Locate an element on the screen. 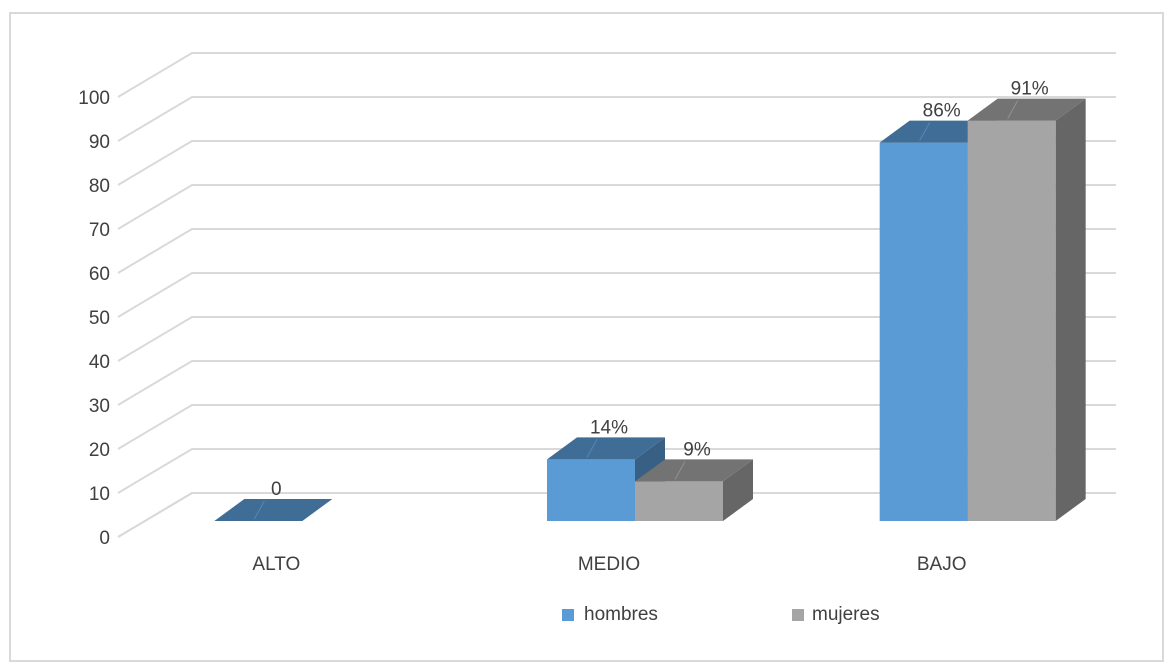  y-tick-labels: 0 10 20 30 40 50 60 70 80 90 100 is located at coordinates (94, 318).